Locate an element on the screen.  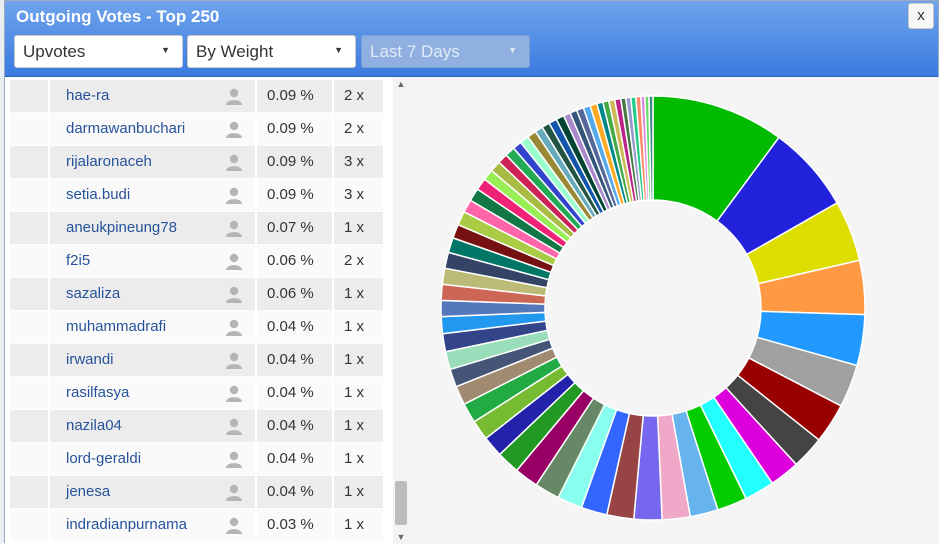
account-name-link: f2i5 is located at coordinates (78, 260).